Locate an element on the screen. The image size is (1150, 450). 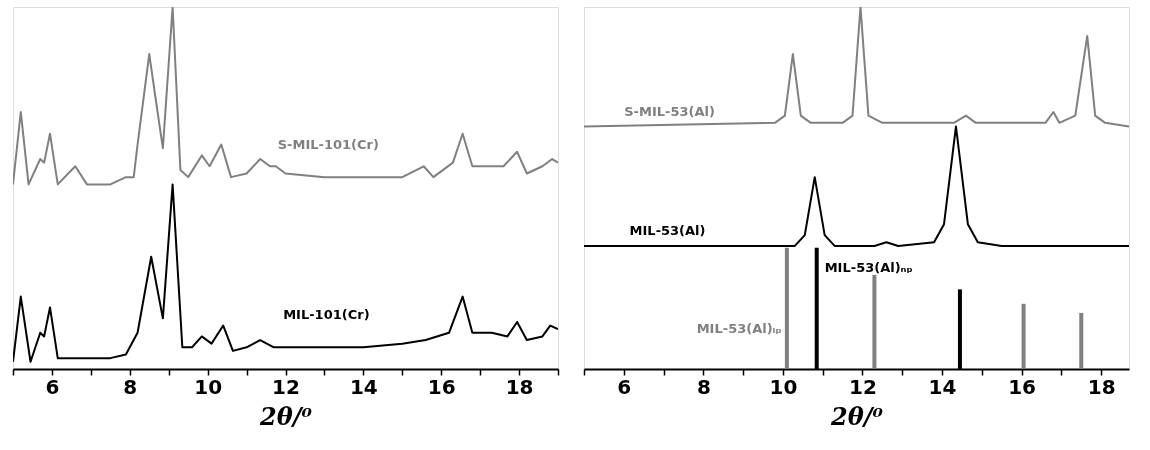
series-label: MIL-53(Al) is located at coordinates (667, 231).